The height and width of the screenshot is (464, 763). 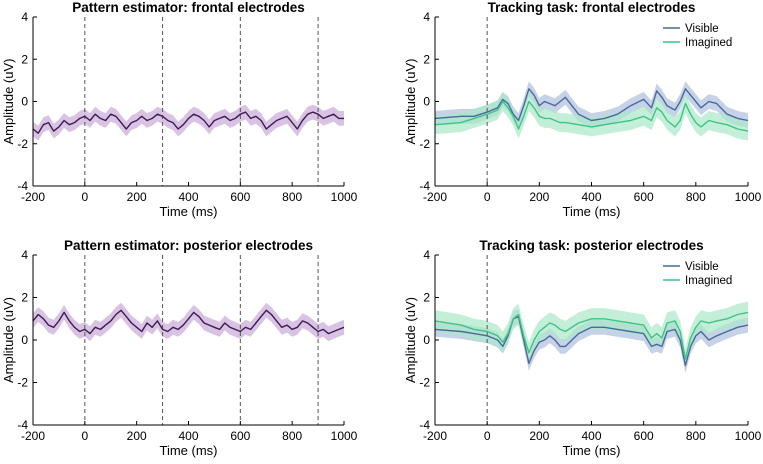 I want to click on chart-title: Tracking task: posterior electrodes, so click(x=591, y=245).